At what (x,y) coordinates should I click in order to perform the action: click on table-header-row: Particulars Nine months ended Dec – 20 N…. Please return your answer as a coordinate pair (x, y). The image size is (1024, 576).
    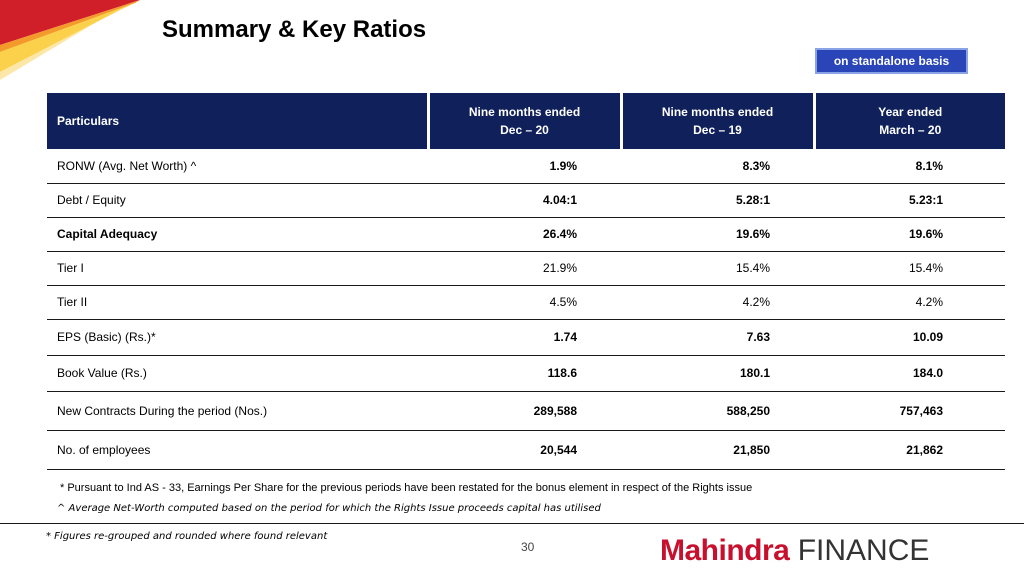
    Looking at the image, I should click on (526, 121).